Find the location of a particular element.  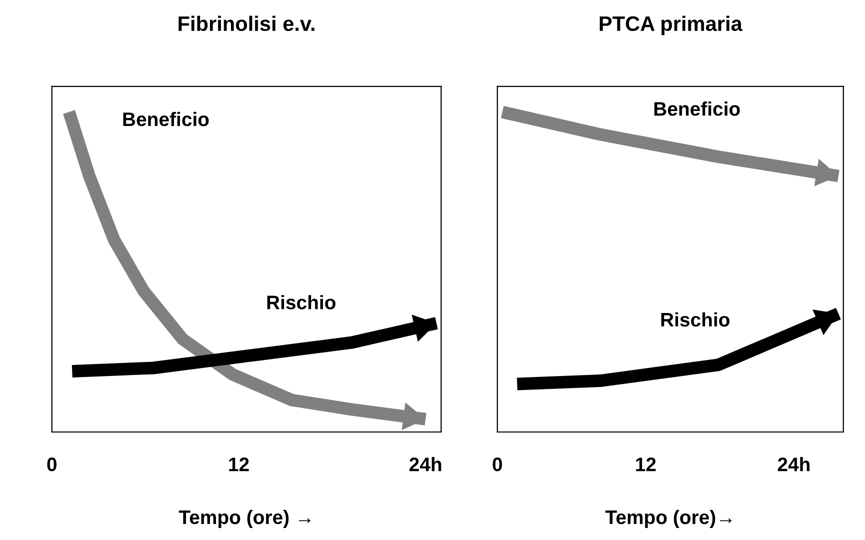

x-axis-title: Tempo (ore) → is located at coordinates (244, 519).